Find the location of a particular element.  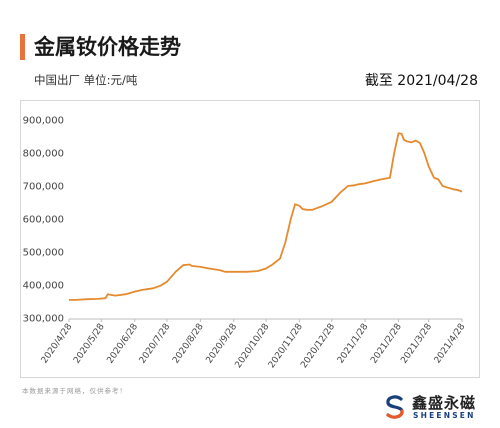

y-tick-label: 700,000 is located at coordinates (43, 187).